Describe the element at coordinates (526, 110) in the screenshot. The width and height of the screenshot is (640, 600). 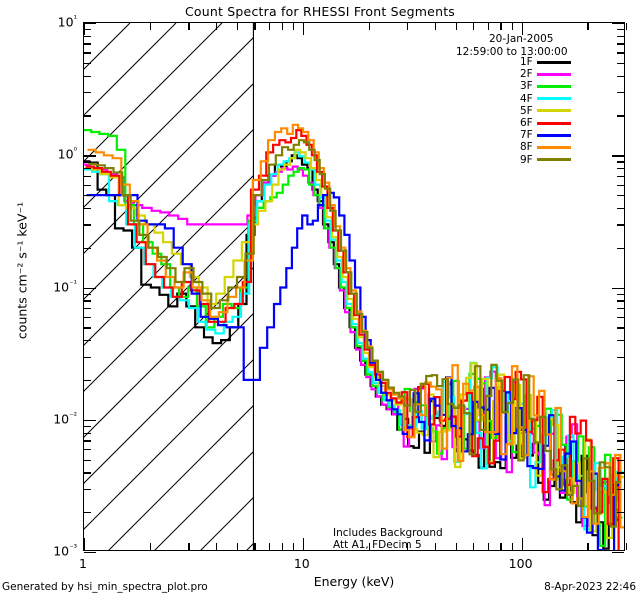
I see `legend-item-label: 5F` at that location.